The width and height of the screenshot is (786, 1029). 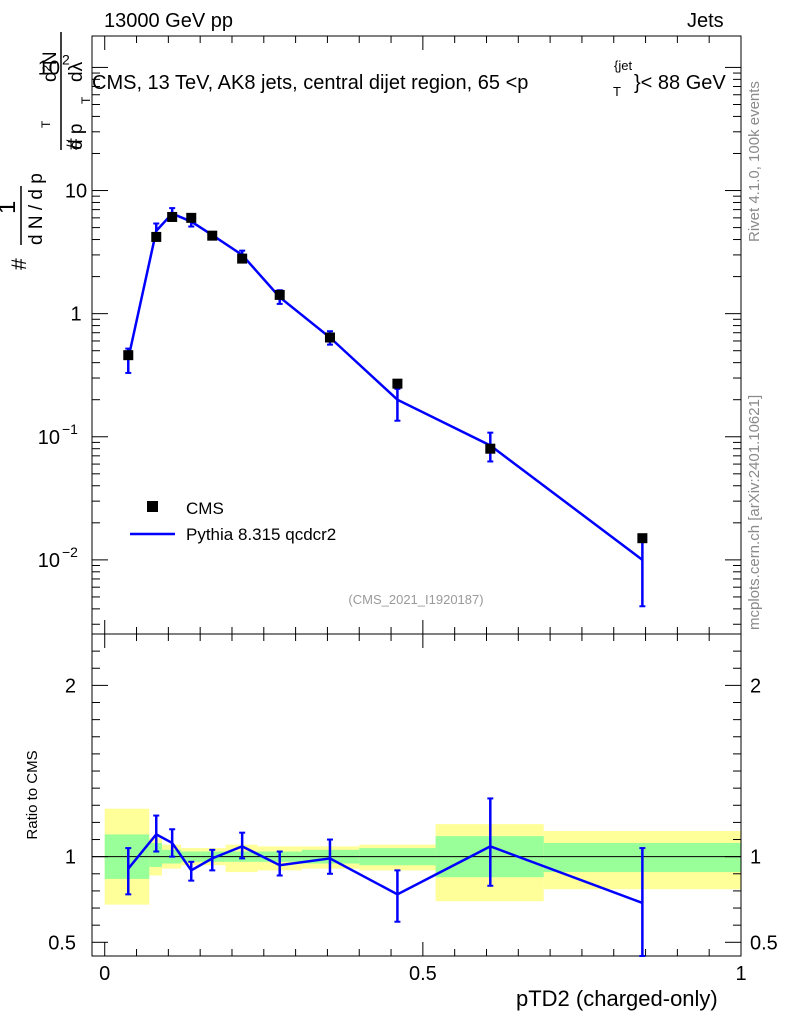 What do you see at coordinates (70, 686) in the screenshot?
I see `ratio-y-tick-label-left: 2` at bounding box center [70, 686].